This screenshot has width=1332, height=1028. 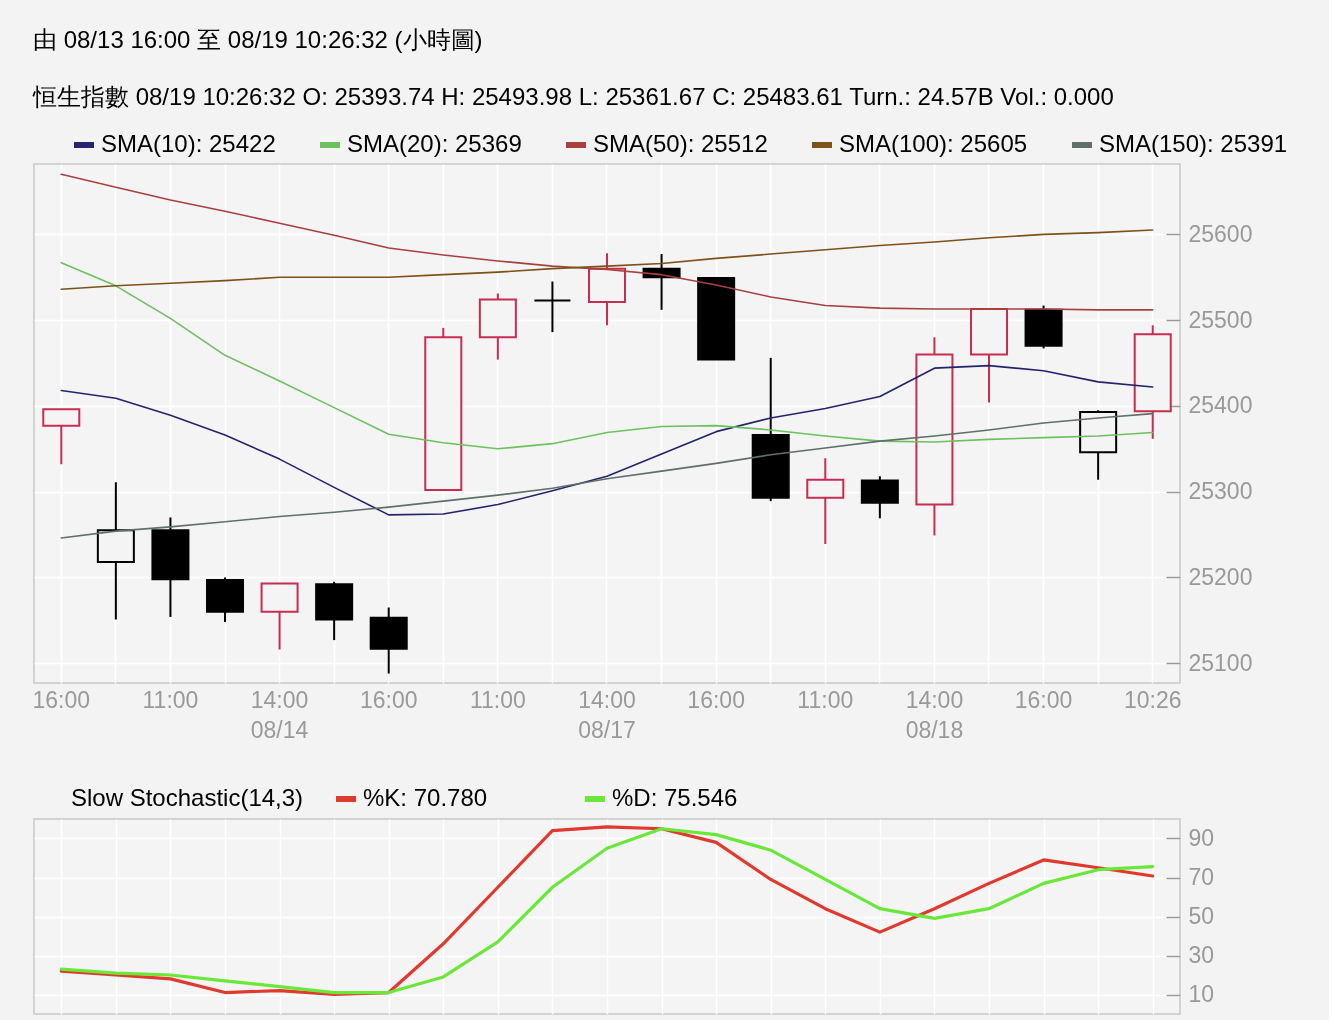 What do you see at coordinates (934, 714) in the screenshot?
I see `x-tick-label: 14:00 08/18` at bounding box center [934, 714].